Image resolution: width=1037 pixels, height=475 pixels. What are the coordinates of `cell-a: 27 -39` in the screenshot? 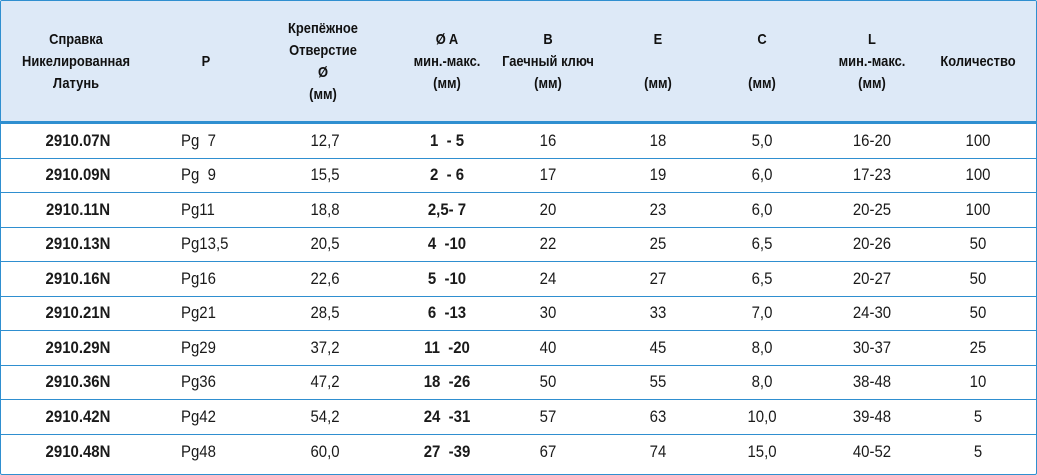 It's located at (447, 451).